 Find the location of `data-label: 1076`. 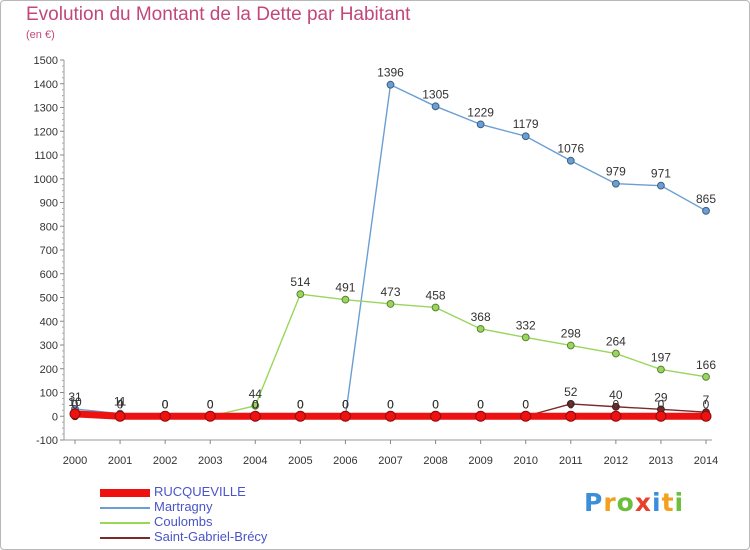

data-label: 1076 is located at coordinates (570, 149).